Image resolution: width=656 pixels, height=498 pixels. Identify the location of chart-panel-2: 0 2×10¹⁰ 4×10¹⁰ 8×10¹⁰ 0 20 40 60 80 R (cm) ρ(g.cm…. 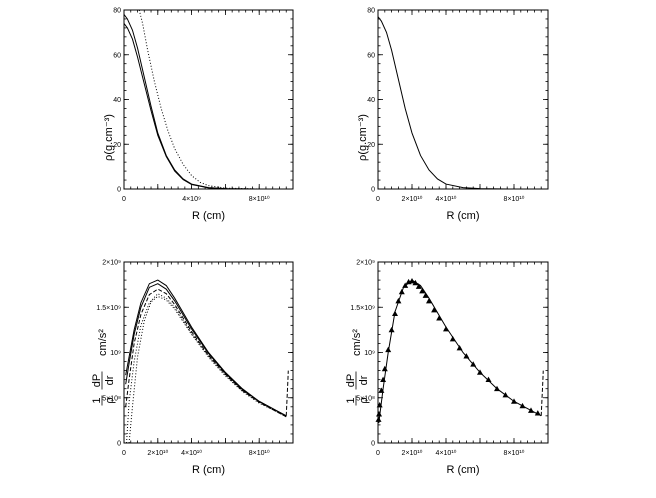
(453, 115).